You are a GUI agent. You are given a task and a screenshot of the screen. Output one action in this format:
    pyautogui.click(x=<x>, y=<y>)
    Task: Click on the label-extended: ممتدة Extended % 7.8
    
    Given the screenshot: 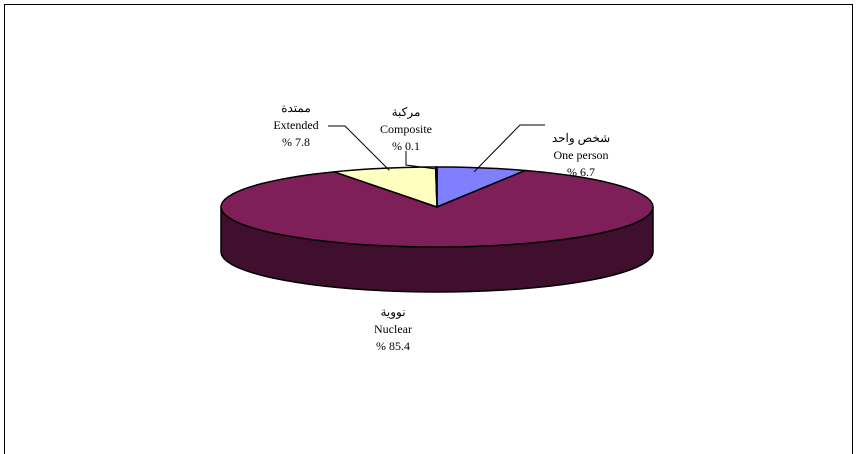 What is the action you would take?
    pyautogui.click(x=296, y=125)
    